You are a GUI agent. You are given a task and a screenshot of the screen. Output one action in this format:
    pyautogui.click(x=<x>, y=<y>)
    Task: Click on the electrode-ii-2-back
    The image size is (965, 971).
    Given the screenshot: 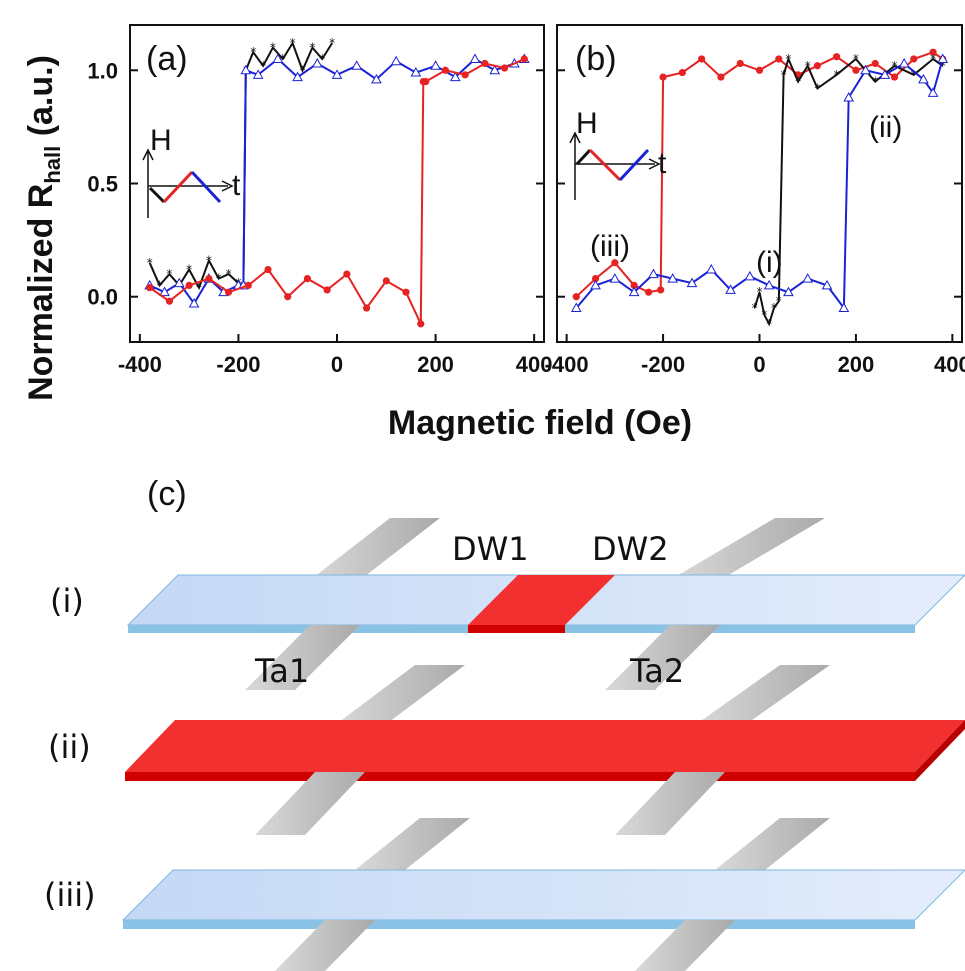 What is the action you would take?
    pyautogui.click(x=762, y=695)
    